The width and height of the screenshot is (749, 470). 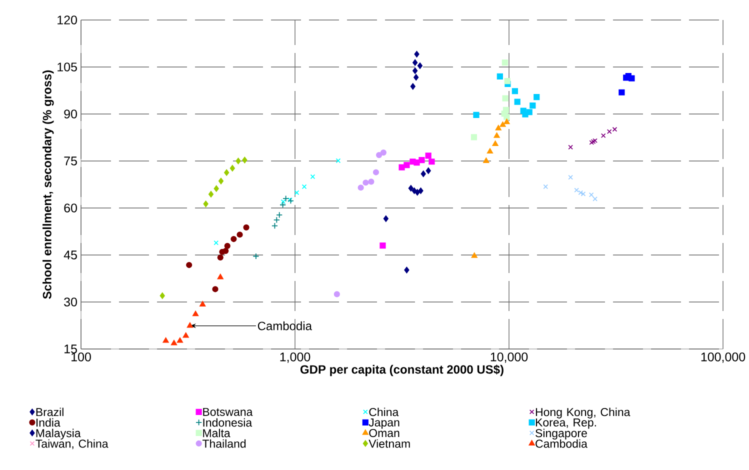 I want to click on x-tick-label: 10,000, so click(x=509, y=357).